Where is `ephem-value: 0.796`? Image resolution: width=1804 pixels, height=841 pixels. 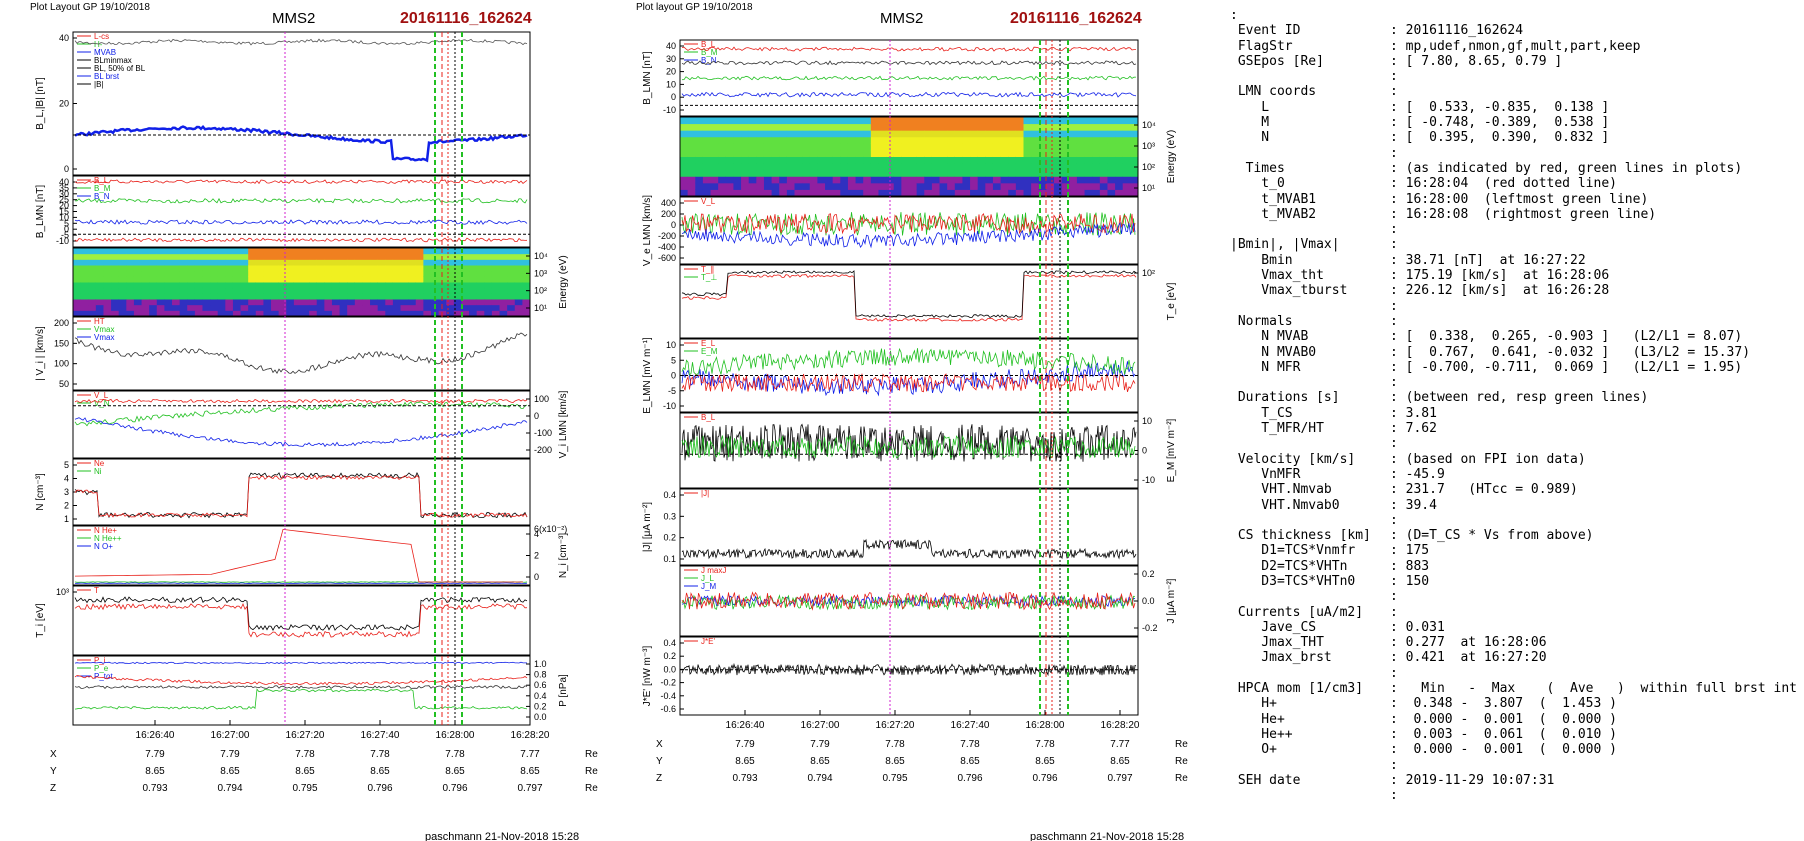 ephem-value: 0.796 is located at coordinates (454, 788).